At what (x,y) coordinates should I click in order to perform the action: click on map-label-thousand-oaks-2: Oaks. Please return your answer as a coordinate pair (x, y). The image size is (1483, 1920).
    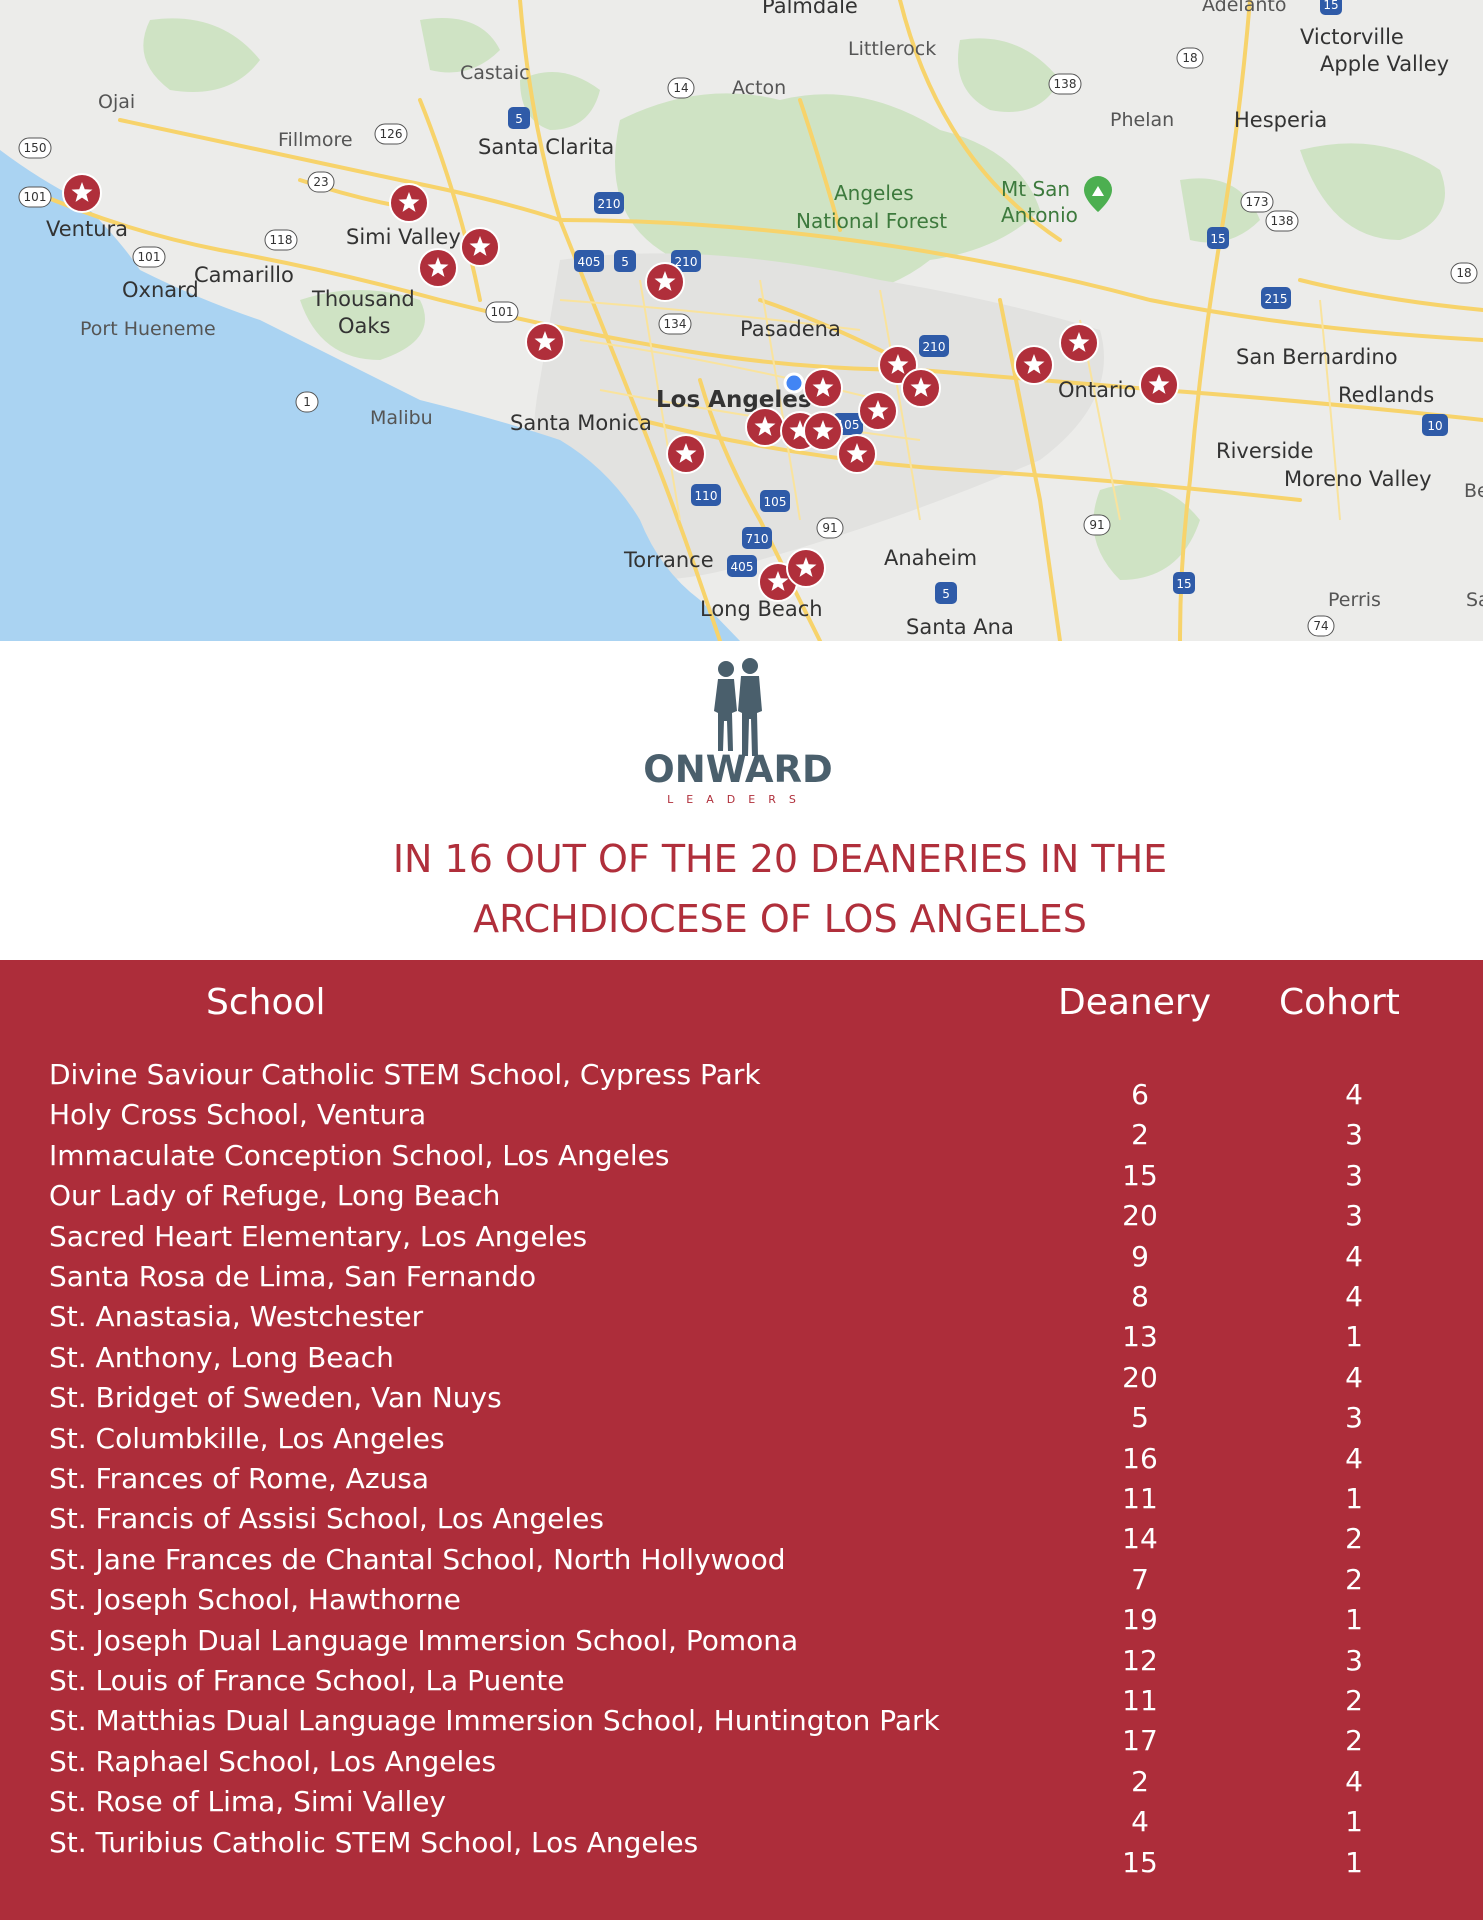
    Looking at the image, I should click on (364, 326).